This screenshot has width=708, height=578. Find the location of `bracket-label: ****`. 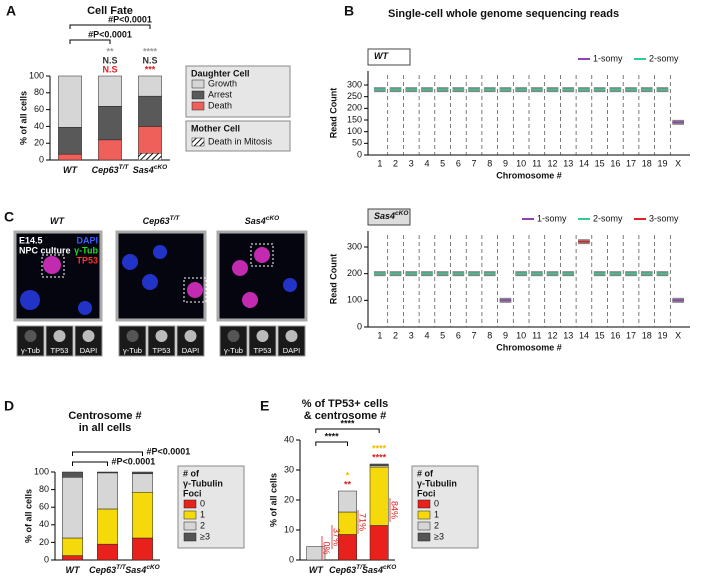

bracket-label: **** is located at coordinates (347, 423).